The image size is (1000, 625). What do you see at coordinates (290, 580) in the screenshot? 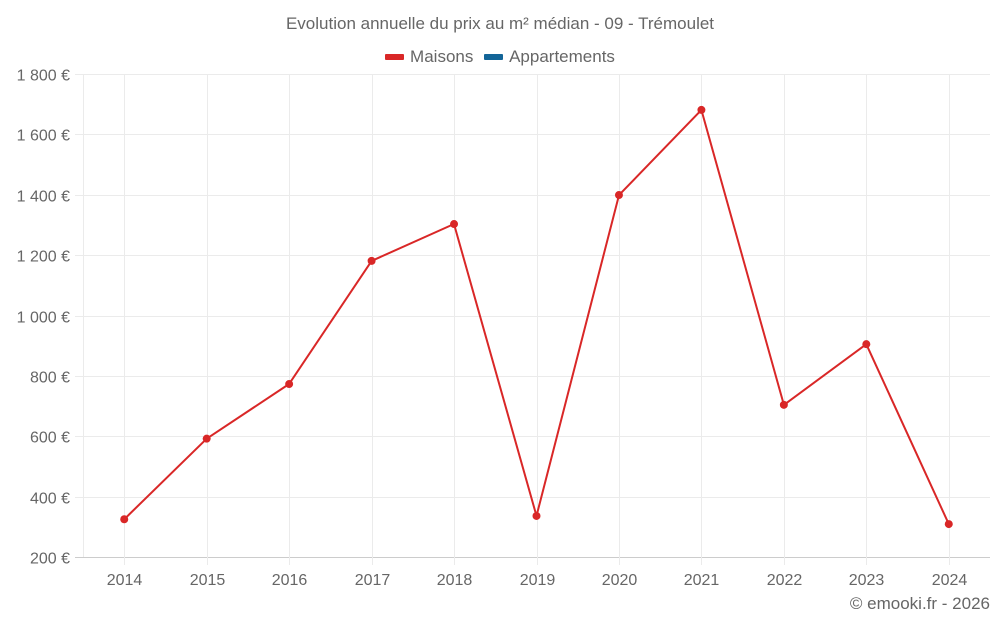
I see `x-tick-label: 2016` at bounding box center [290, 580].